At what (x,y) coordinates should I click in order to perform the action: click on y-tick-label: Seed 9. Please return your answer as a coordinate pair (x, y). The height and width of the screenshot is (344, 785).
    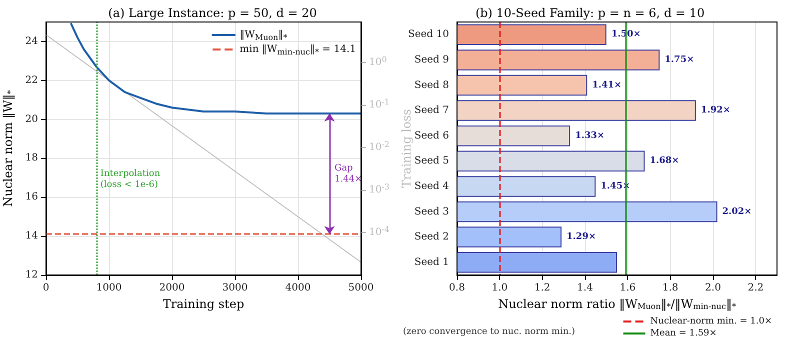
    Looking at the image, I should click on (431, 60).